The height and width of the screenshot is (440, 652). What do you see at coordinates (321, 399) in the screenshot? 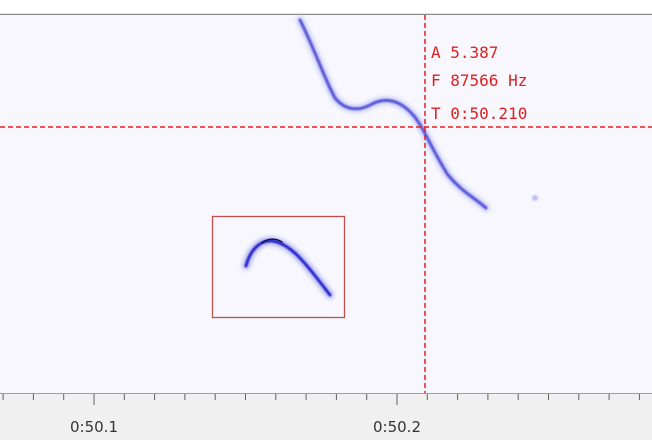
I see `axis-ticks` at bounding box center [321, 399].